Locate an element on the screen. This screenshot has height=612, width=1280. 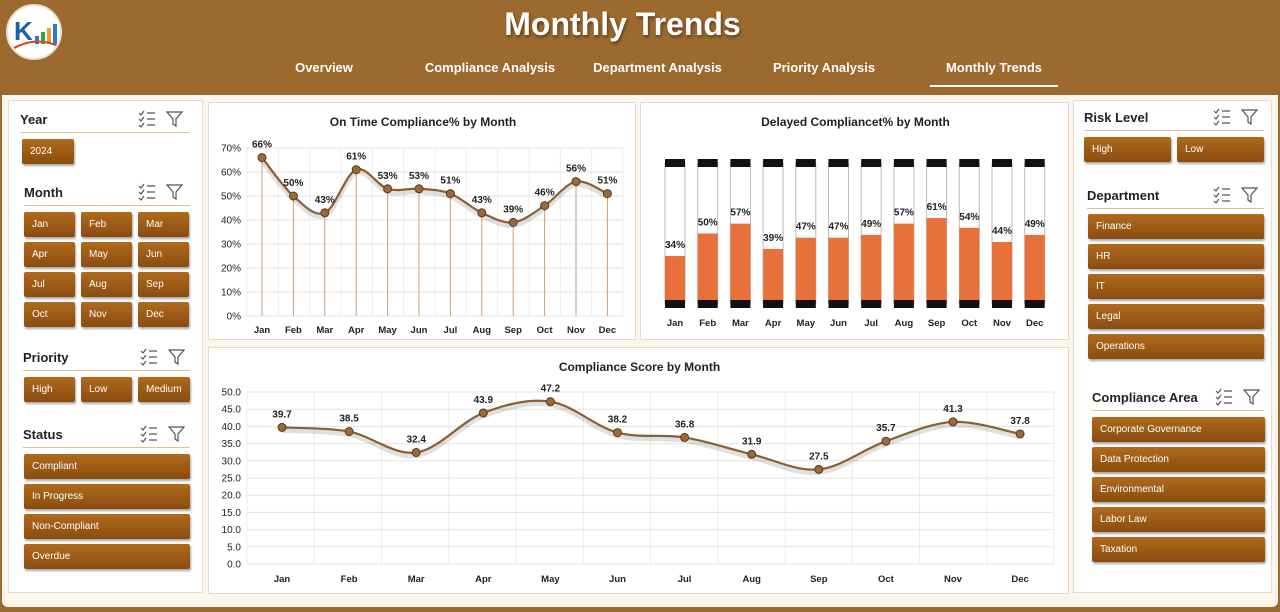
slicer-department-operations: Operations is located at coordinates (1176, 346).